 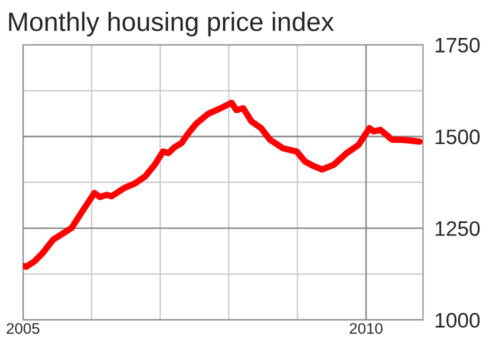 What do you see at coordinates (458, 320) in the screenshot?
I see `y-tick-label: 1000` at bounding box center [458, 320].